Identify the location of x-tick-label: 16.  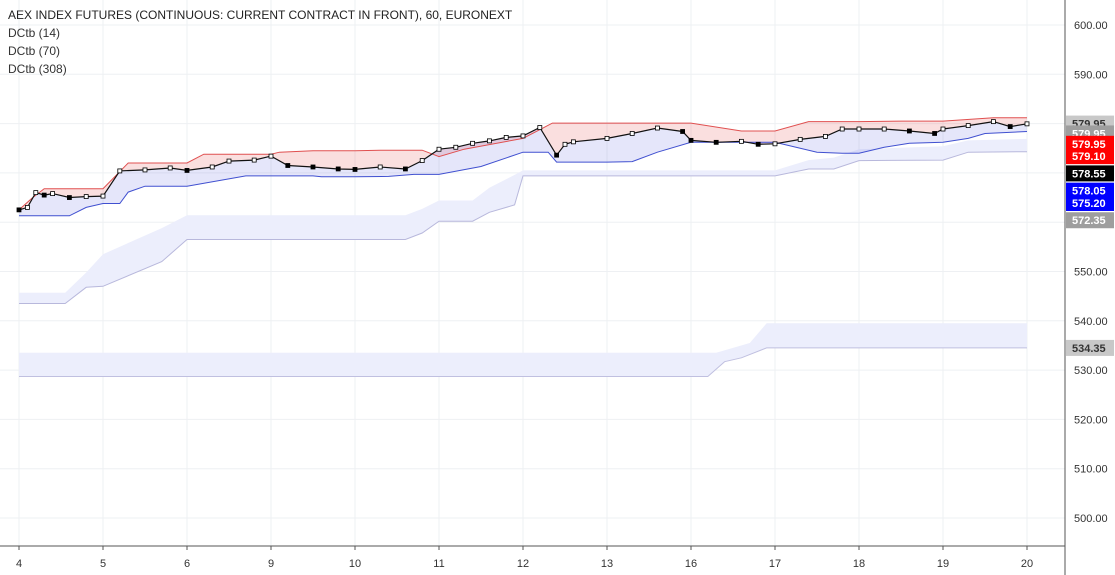
(691, 564).